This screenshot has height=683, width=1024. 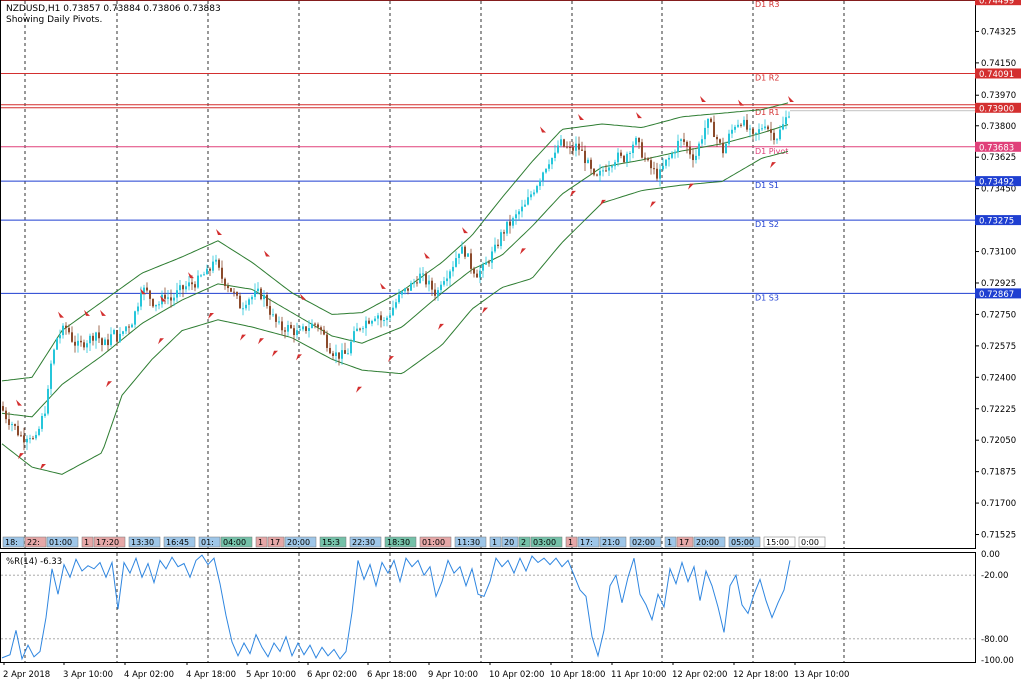 I want to click on wpr-line, so click(x=396, y=607).